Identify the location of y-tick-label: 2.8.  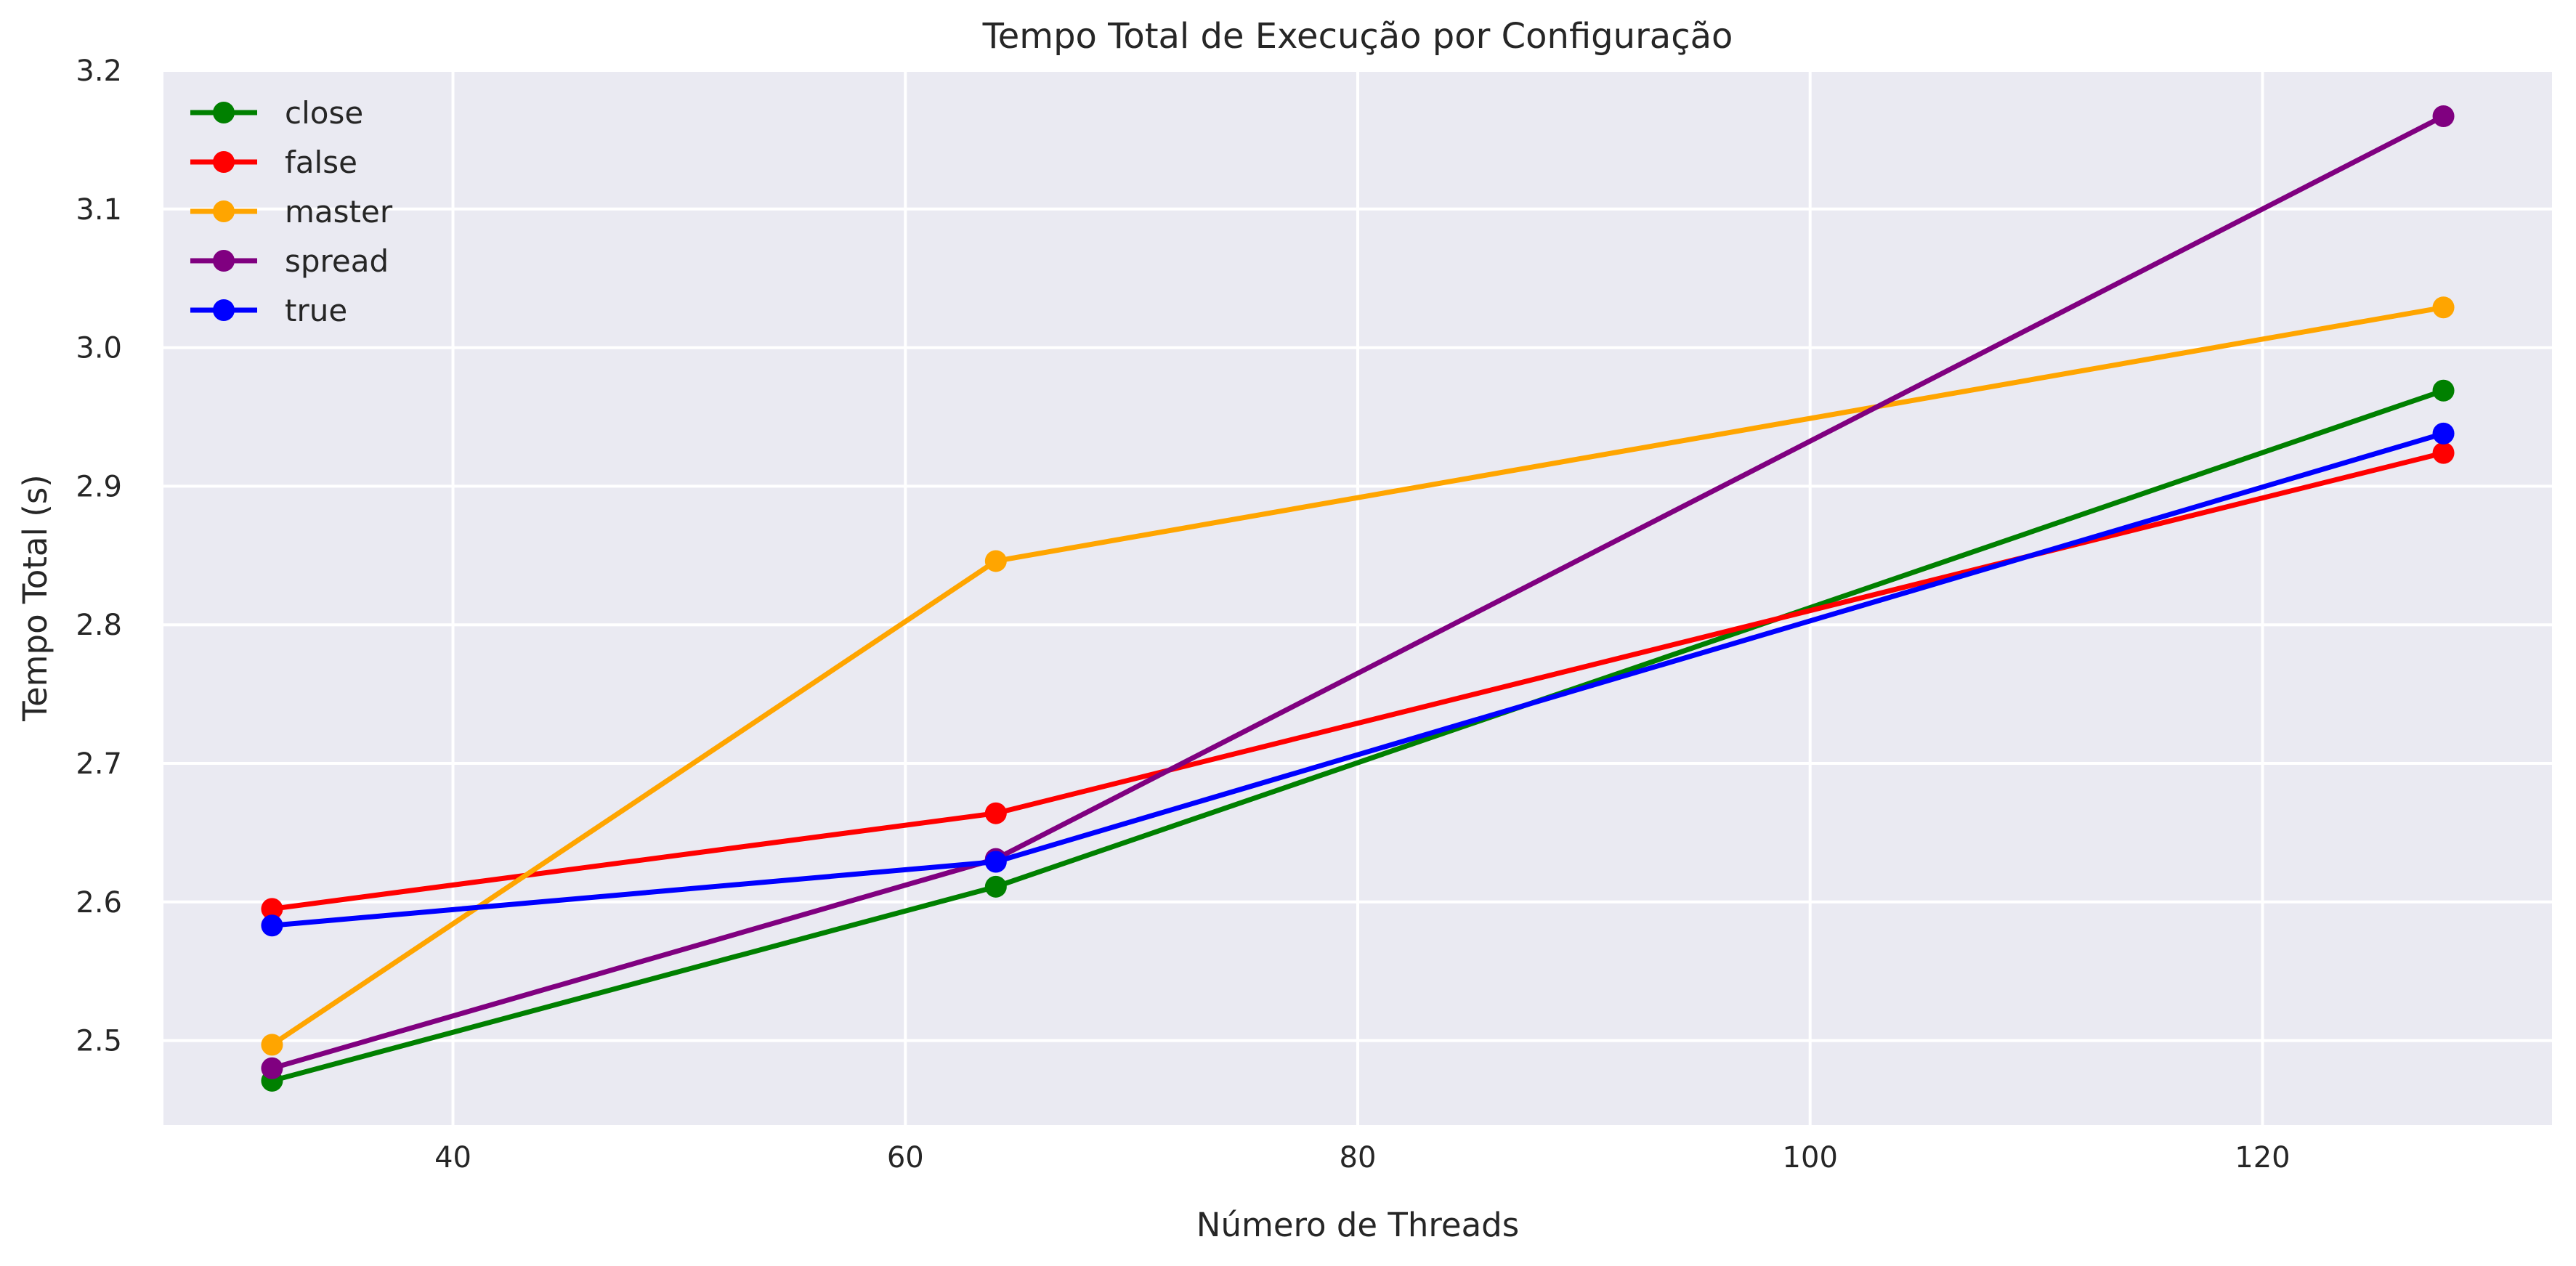
(99, 626).